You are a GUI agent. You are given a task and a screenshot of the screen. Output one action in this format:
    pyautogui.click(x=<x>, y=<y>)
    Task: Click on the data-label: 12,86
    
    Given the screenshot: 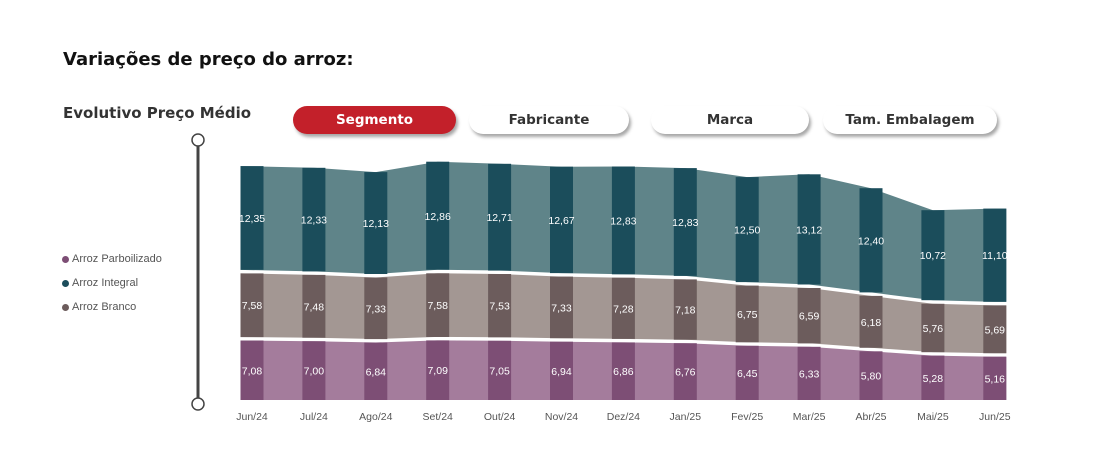 What is the action you would take?
    pyautogui.click(x=438, y=217)
    